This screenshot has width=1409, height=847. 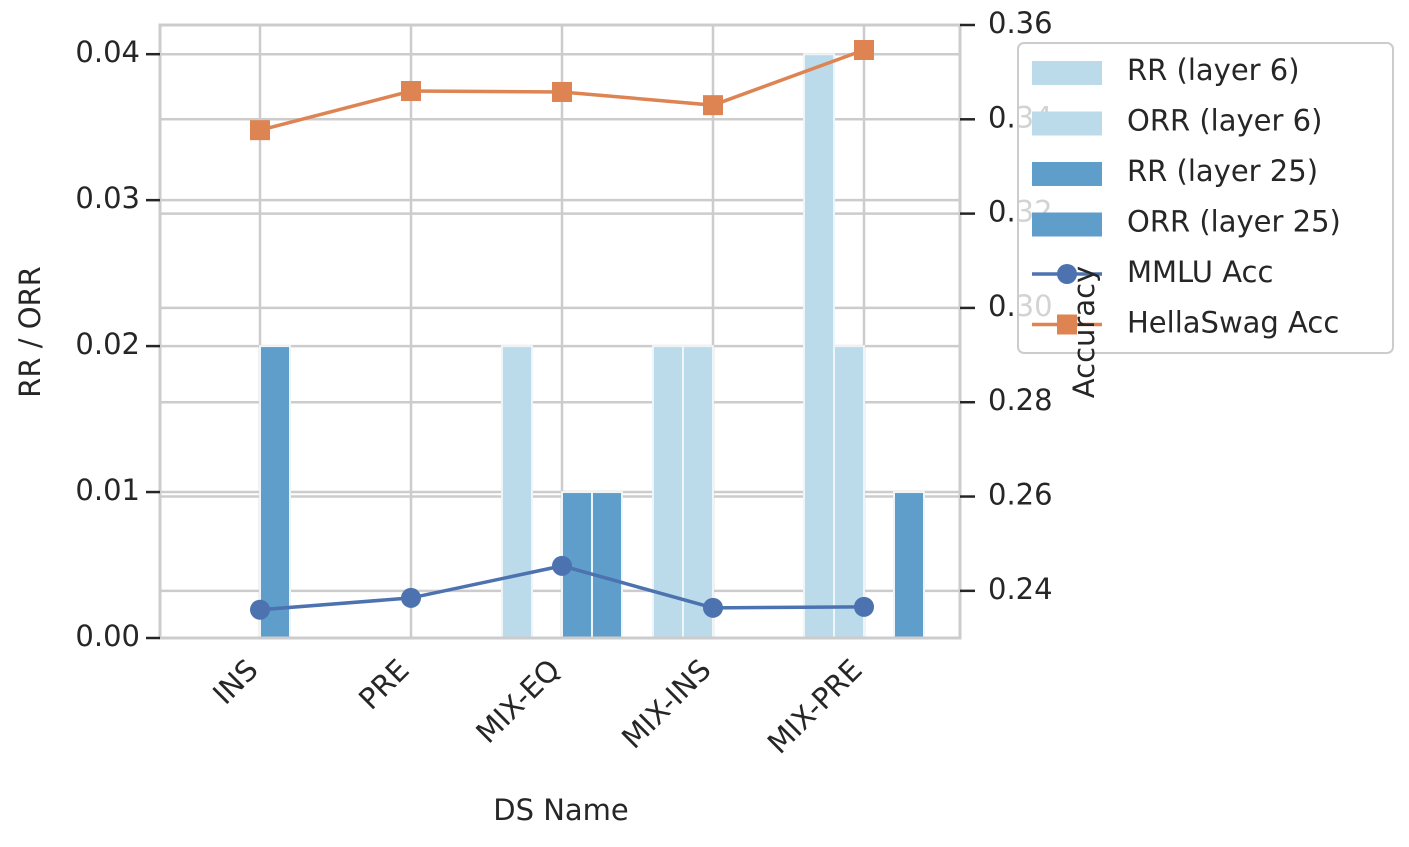 I want to click on legend-frame, so click(x=1205, y=198).